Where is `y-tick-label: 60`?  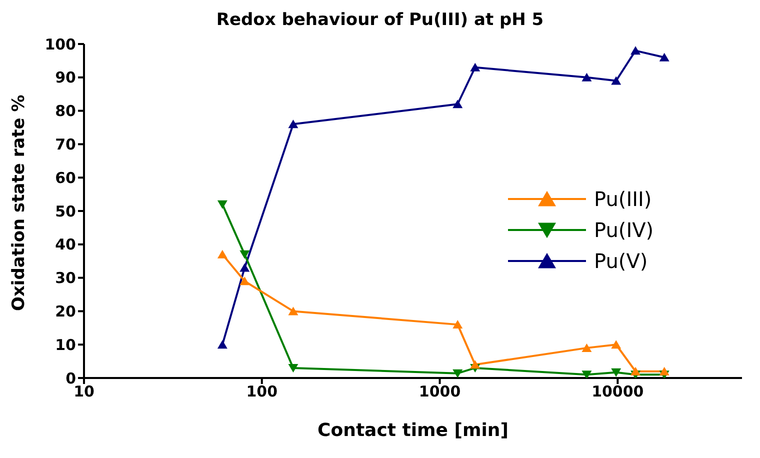 y-tick-label: 60 is located at coordinates (65, 177).